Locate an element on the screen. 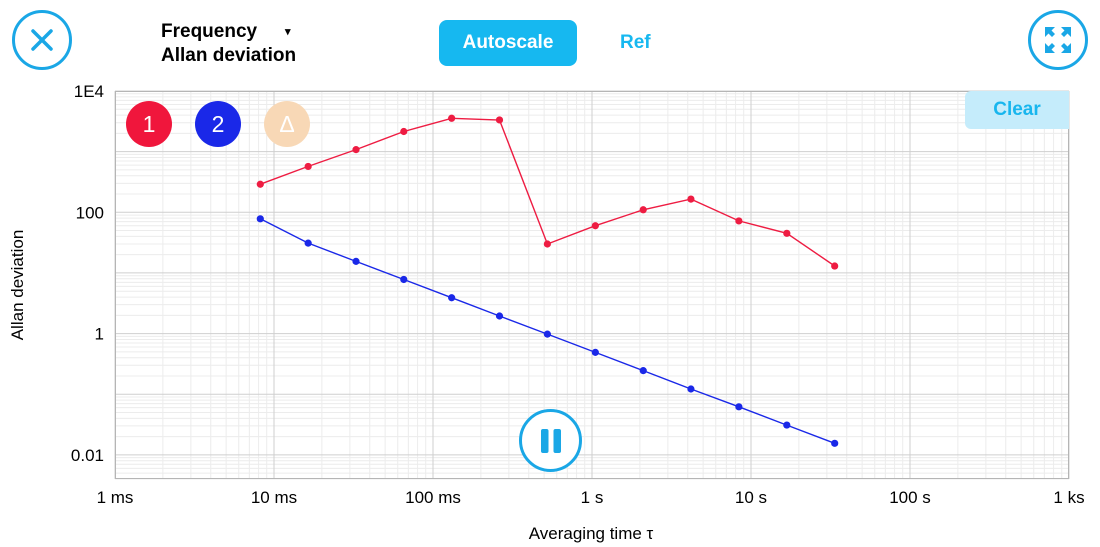 The height and width of the screenshot is (547, 1100). clear-button: Clear is located at coordinates (1017, 110).